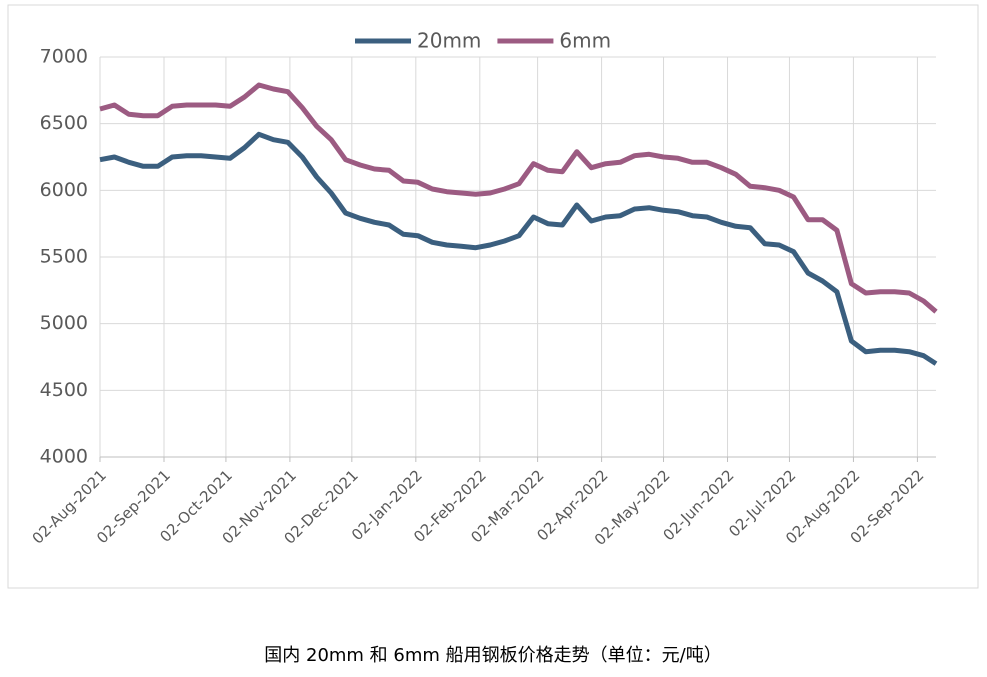 The height and width of the screenshot is (677, 987). I want to click on y-tick-label: 4500, so click(64, 390).